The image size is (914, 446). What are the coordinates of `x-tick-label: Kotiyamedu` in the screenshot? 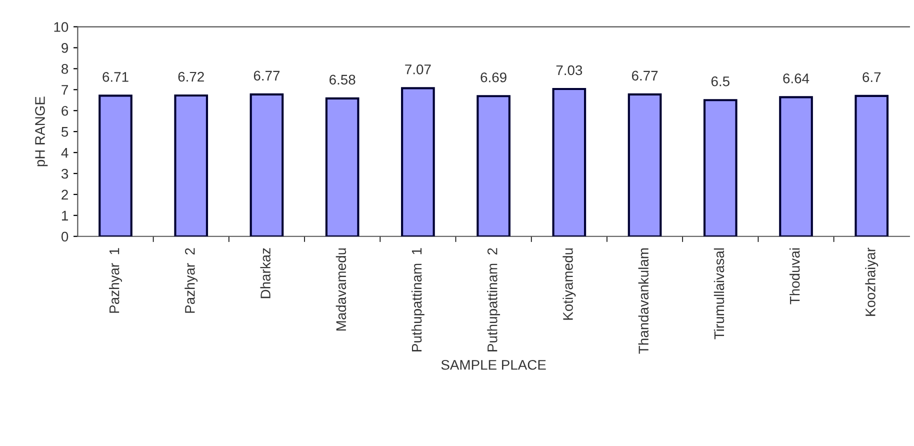 It's located at (569, 284).